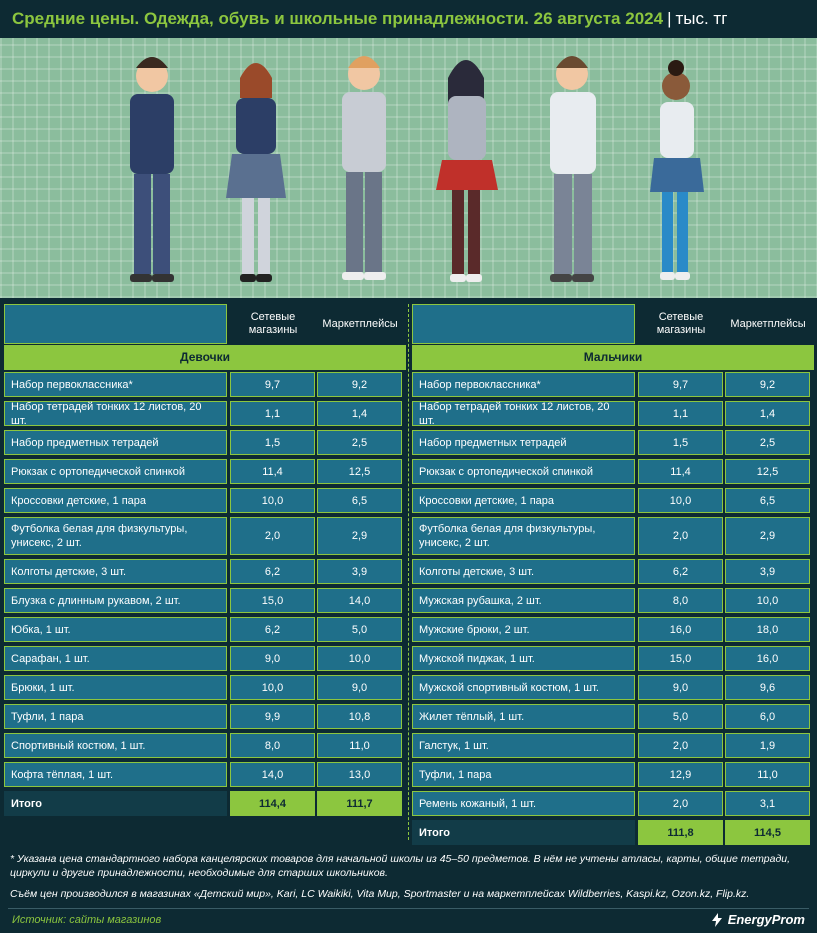  I want to click on row-label: Блузка с длинным рукавом, 2 шт., so click(115, 600).